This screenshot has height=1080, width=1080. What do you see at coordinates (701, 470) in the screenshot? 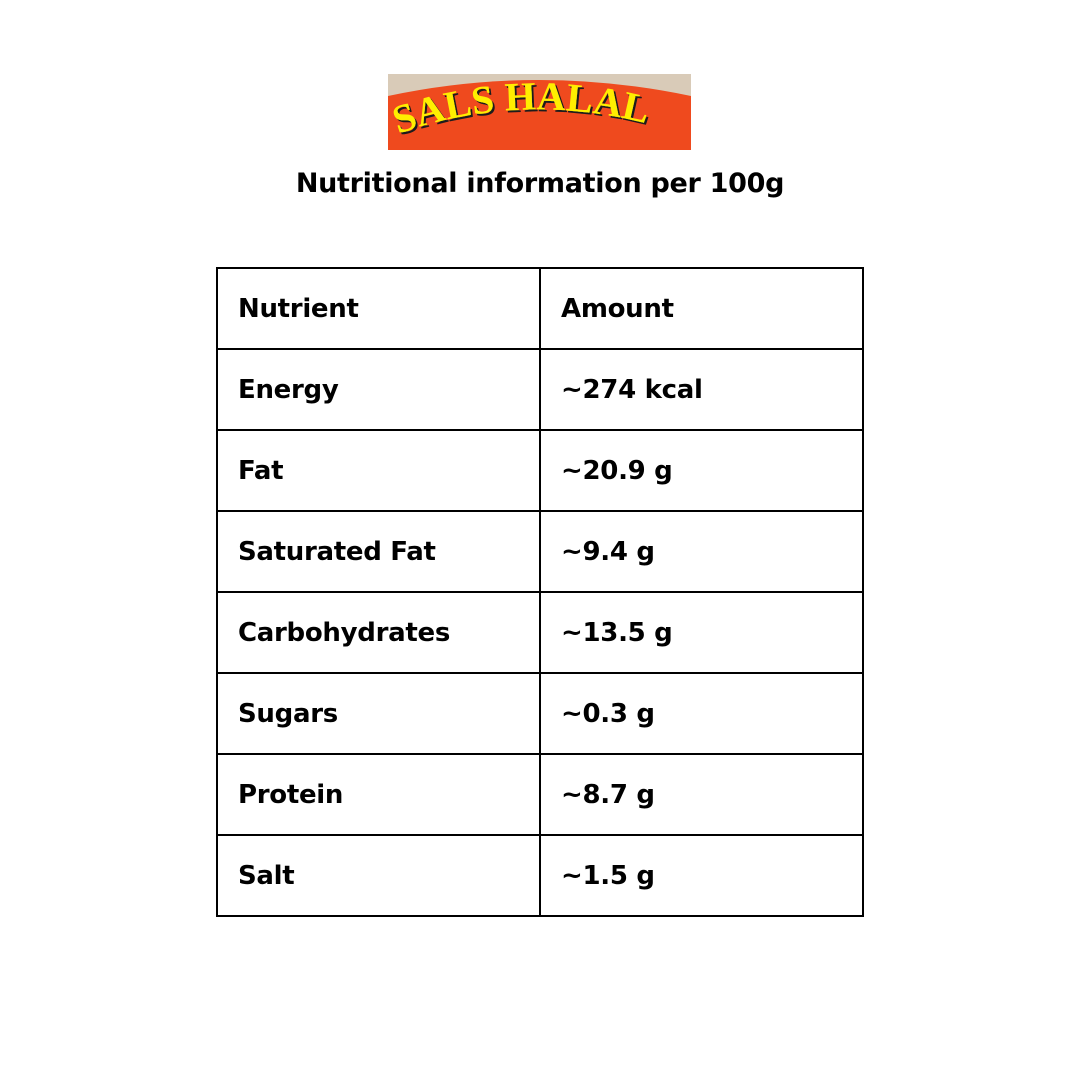
I see `amount-cell: ~20.9 g` at bounding box center [701, 470].